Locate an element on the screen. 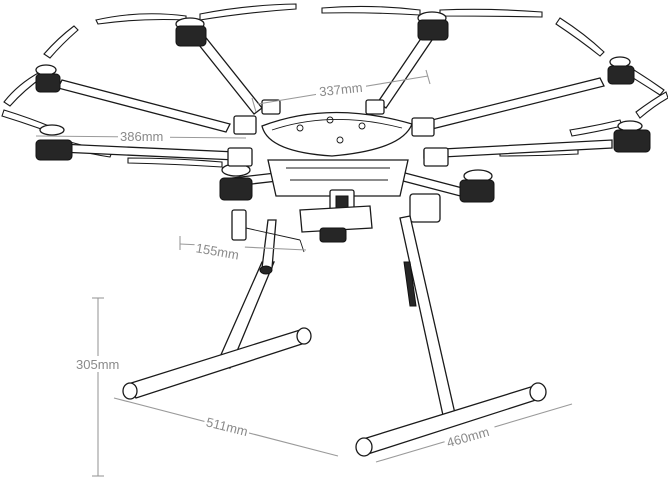 This screenshot has width=668, height=480. dim-skid-width: 511mm is located at coordinates (227, 426).